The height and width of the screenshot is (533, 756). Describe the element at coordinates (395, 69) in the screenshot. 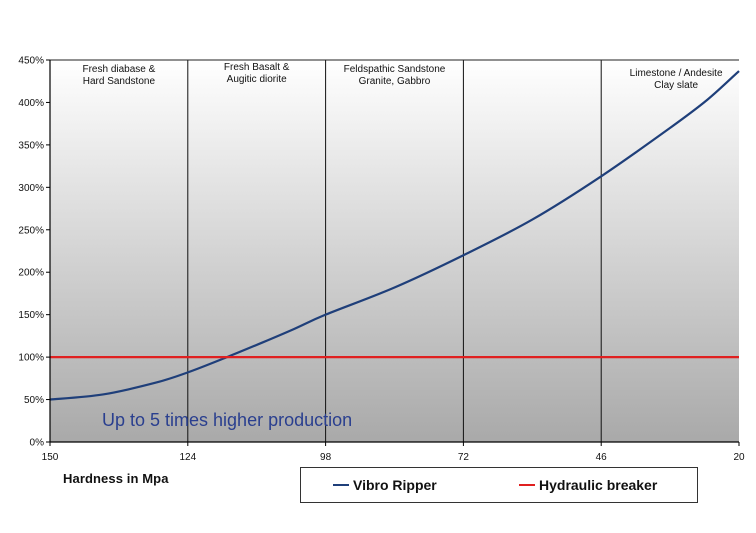

I see `region-label: Feldspathic Sandstone` at that location.